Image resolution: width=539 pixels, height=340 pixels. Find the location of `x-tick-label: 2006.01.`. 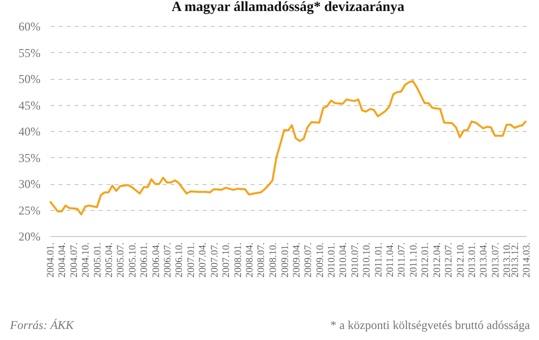

x-tick-label: 2006.01. is located at coordinates (144, 260).